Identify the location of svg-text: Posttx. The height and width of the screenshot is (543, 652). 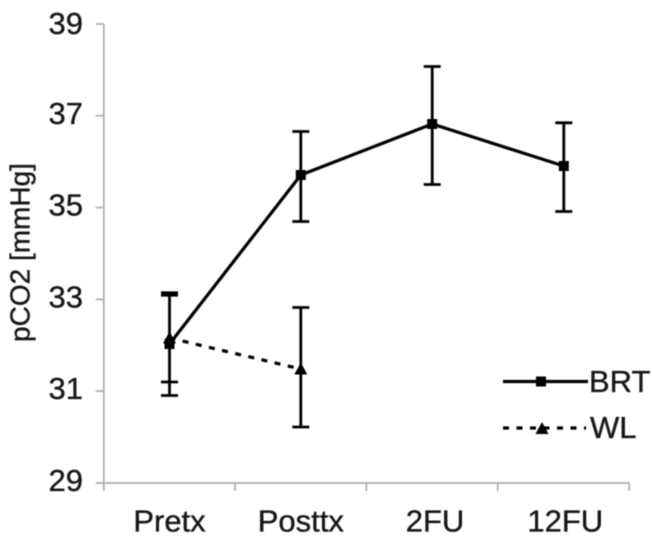
(301, 521).